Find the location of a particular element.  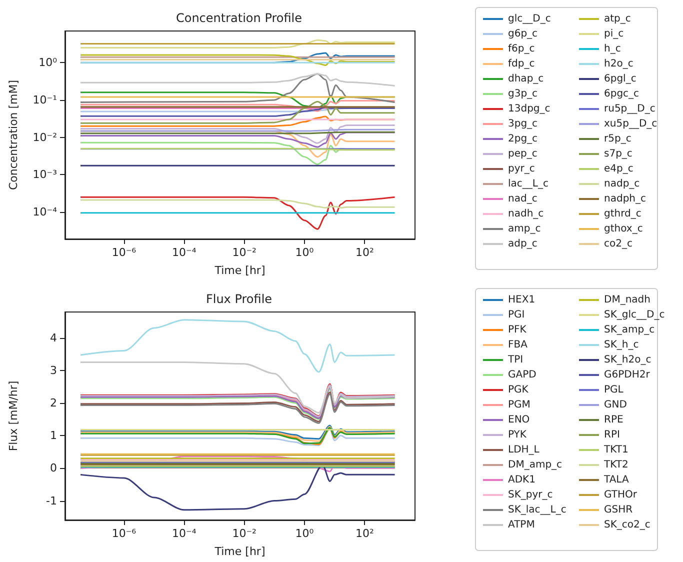

y-tick-label: 10⁰ is located at coordinates (48, 63).